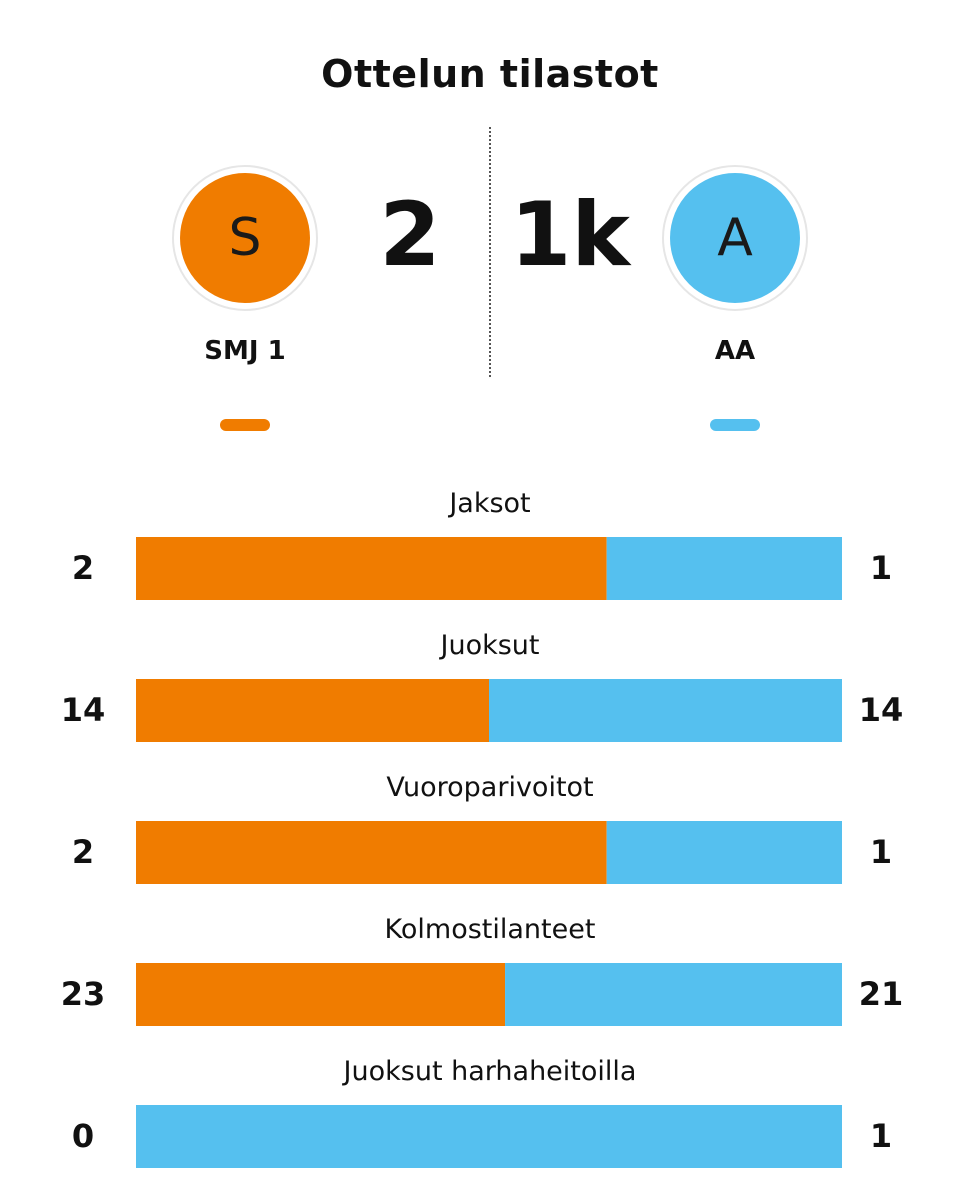 Image resolution: width=980 pixels, height=1185 pixels. What do you see at coordinates (83, 568) in the screenshot?
I see `stat-home-value-jaksot: 2` at bounding box center [83, 568].